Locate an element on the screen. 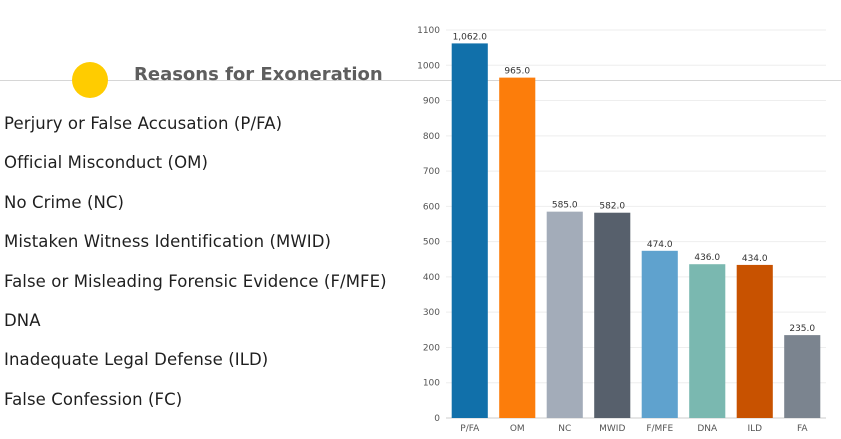 The width and height of the screenshot is (841, 439). legend-item-mwid: Mistaken Witness Identification (MWID) is located at coordinates (168, 242).